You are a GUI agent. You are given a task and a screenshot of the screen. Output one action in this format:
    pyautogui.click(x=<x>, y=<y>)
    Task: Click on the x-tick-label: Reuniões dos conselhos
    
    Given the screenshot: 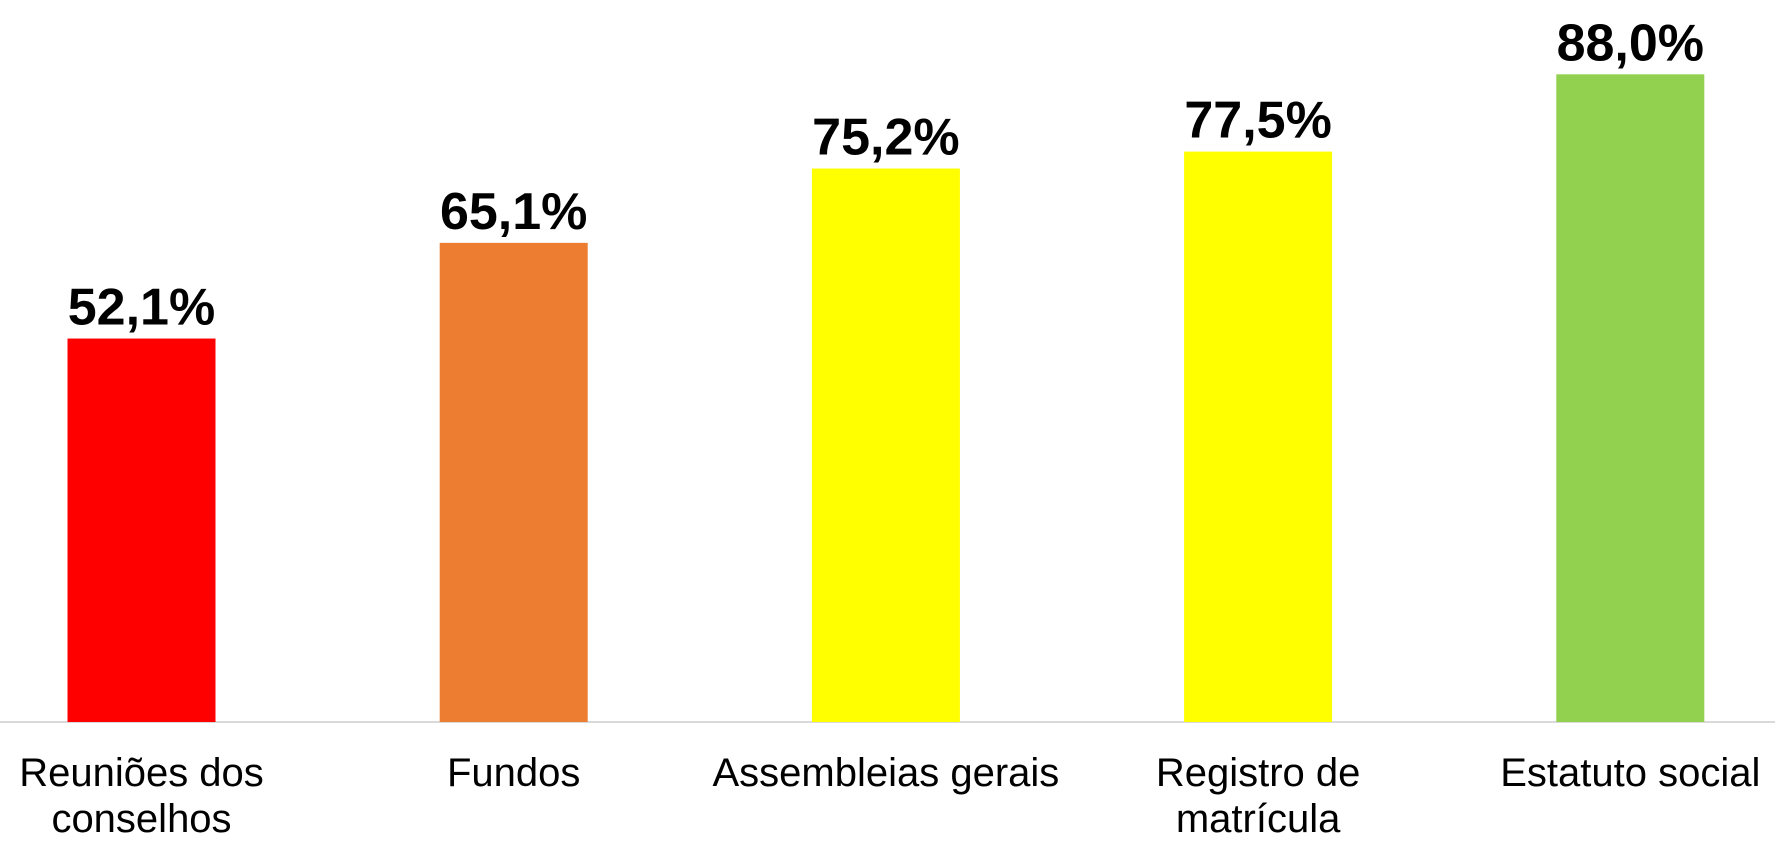 What is the action you would take?
    pyautogui.click(x=141, y=796)
    